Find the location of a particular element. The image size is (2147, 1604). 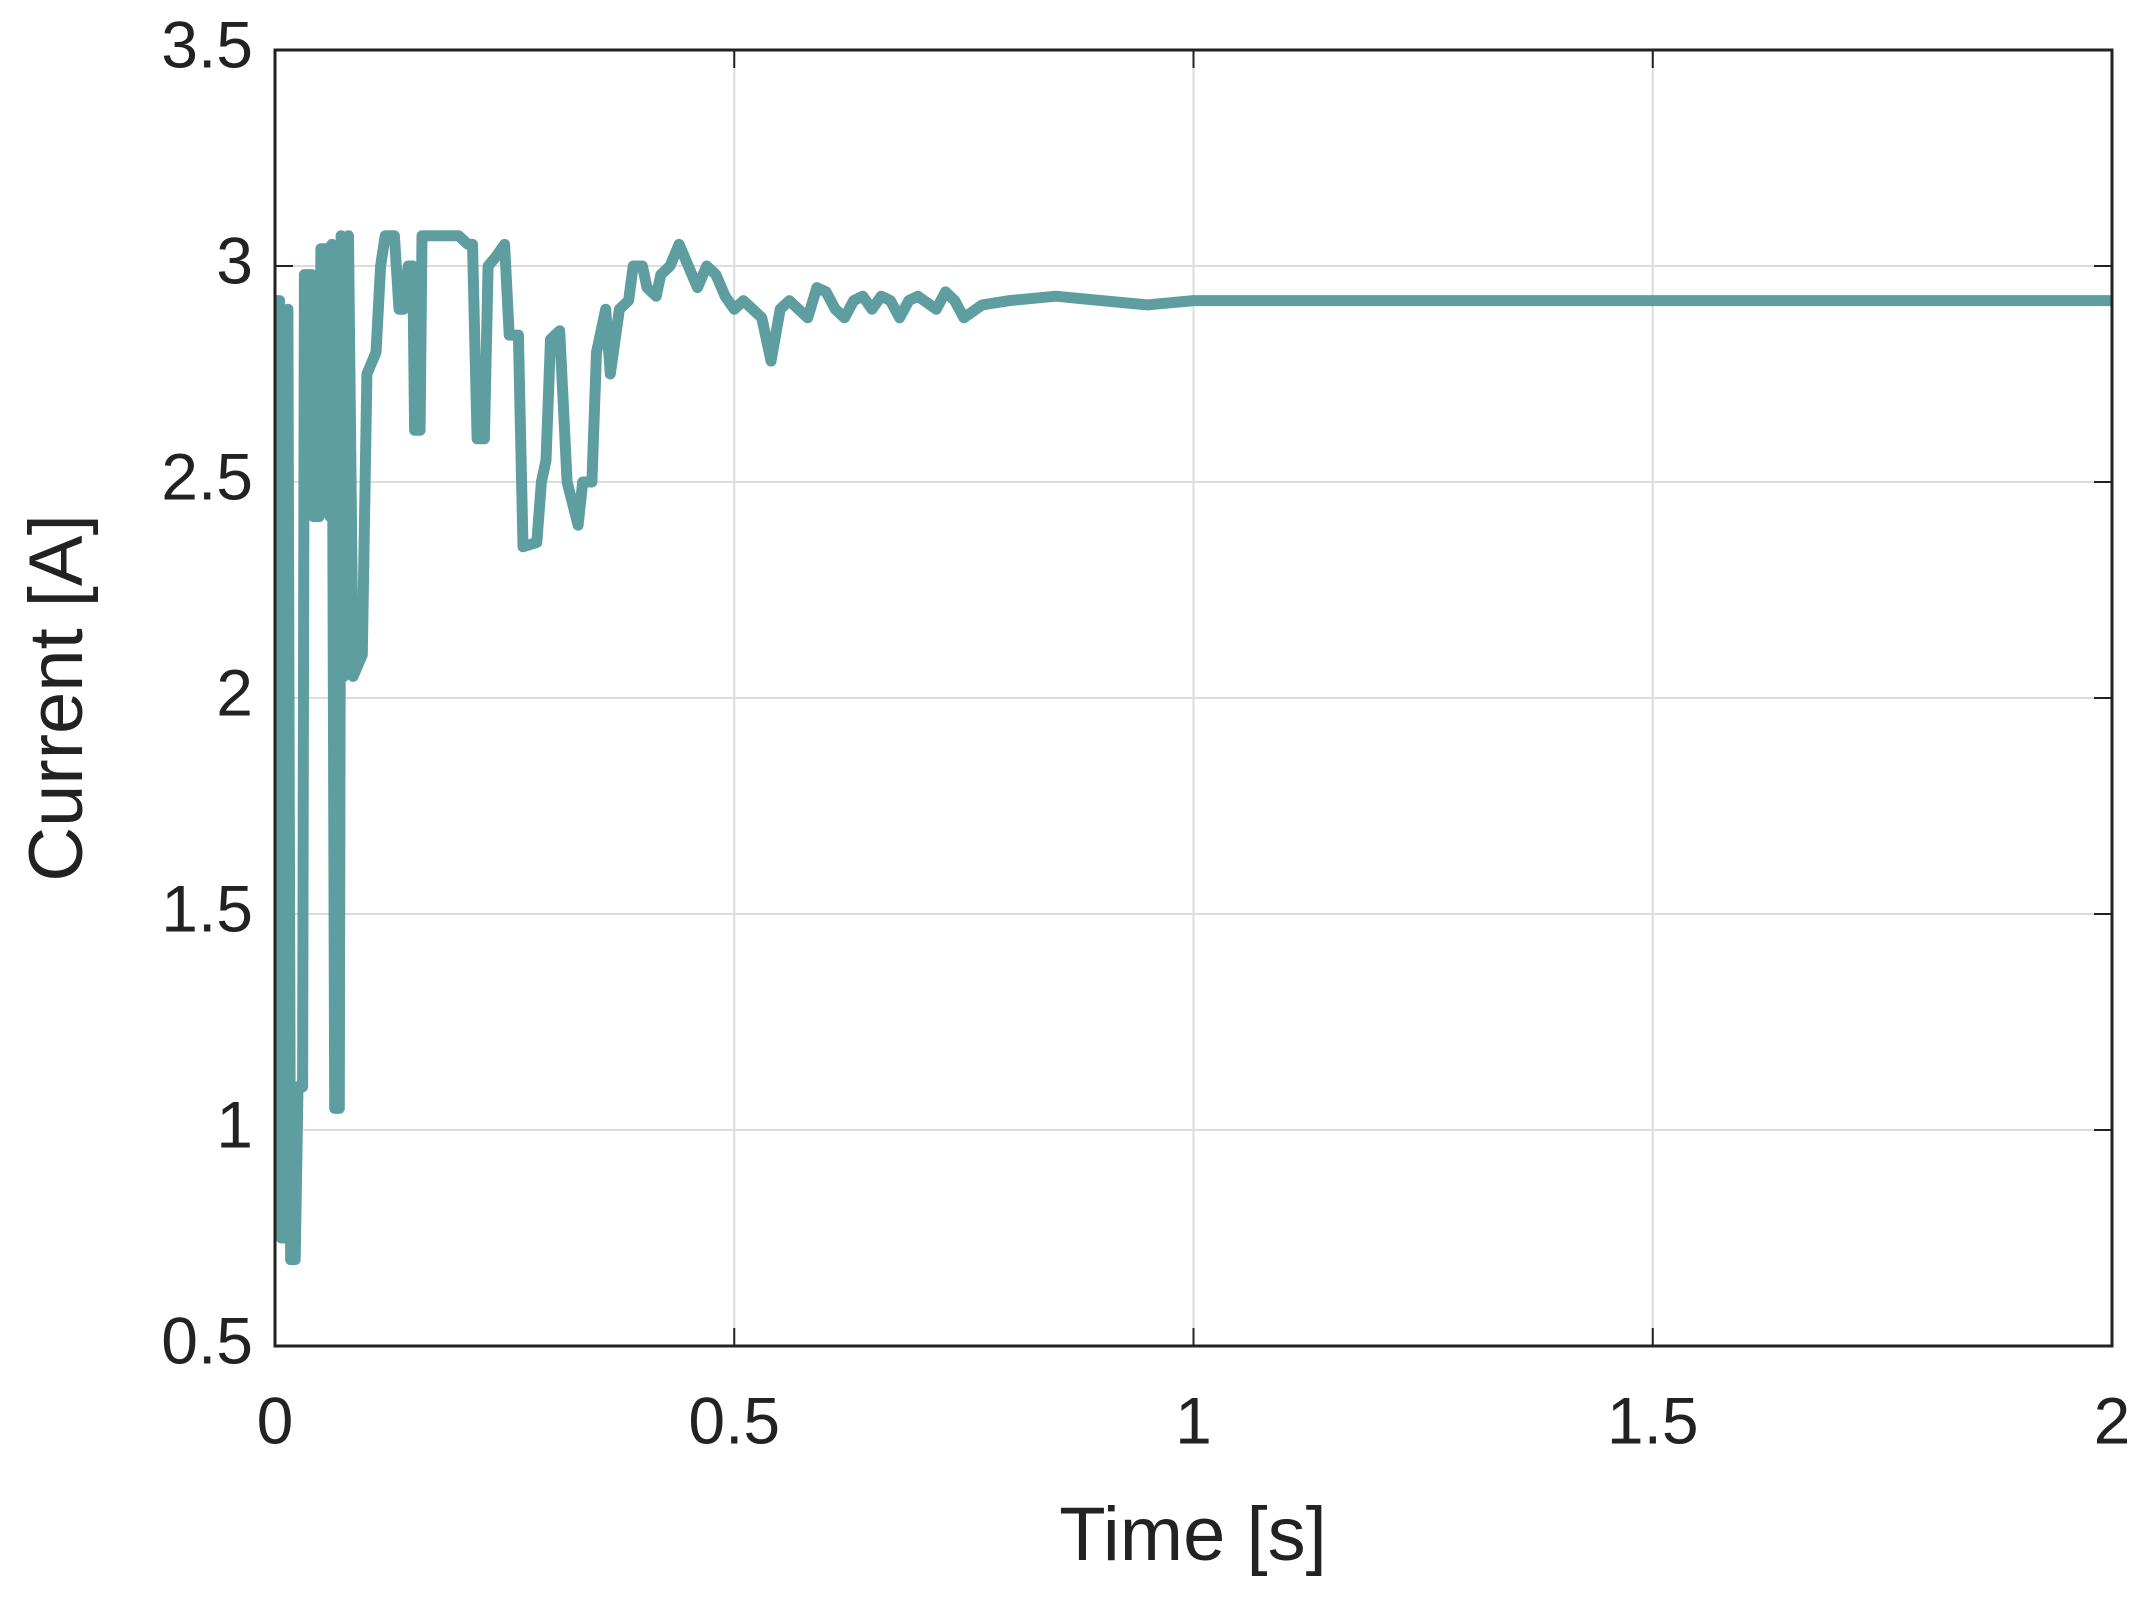

y-tick-label: 2 is located at coordinates (234, 692).